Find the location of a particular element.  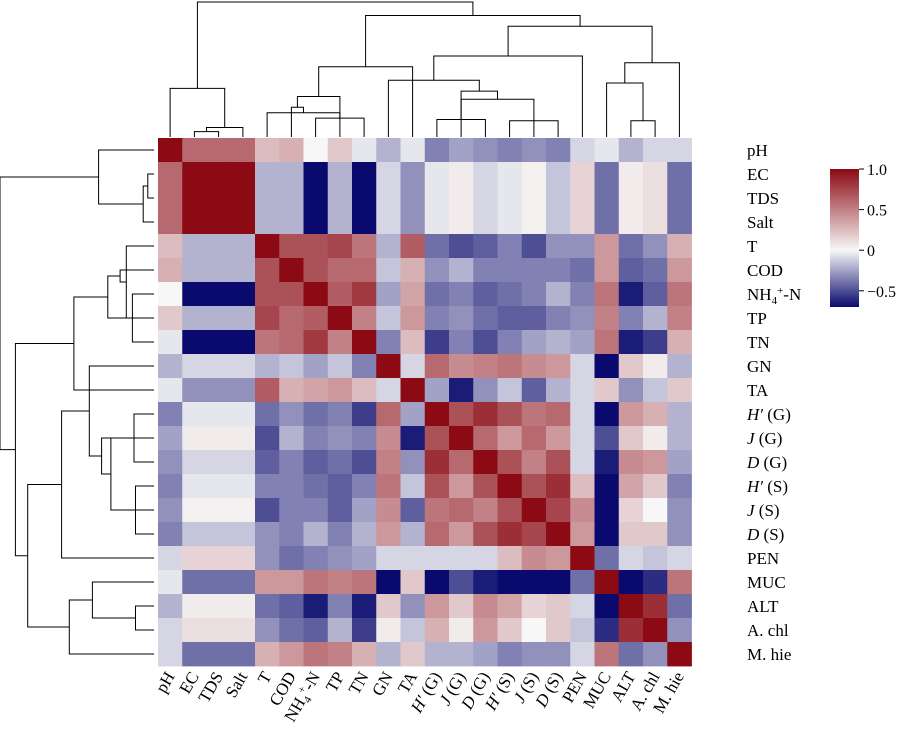

col-label-9: GN is located at coordinates (382, 684).